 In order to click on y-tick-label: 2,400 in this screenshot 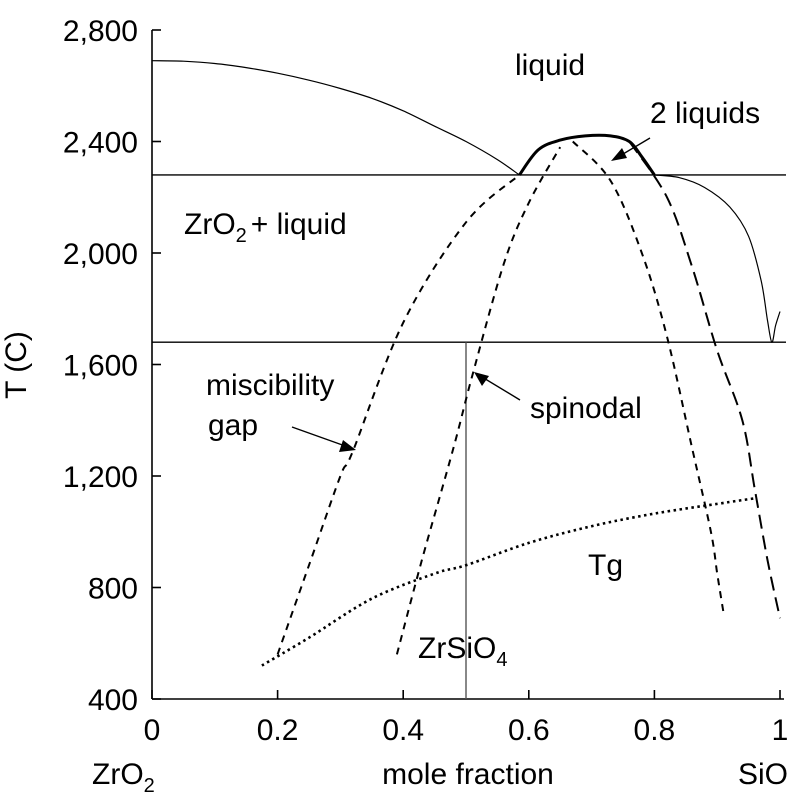, I will do `click(100, 143)`.